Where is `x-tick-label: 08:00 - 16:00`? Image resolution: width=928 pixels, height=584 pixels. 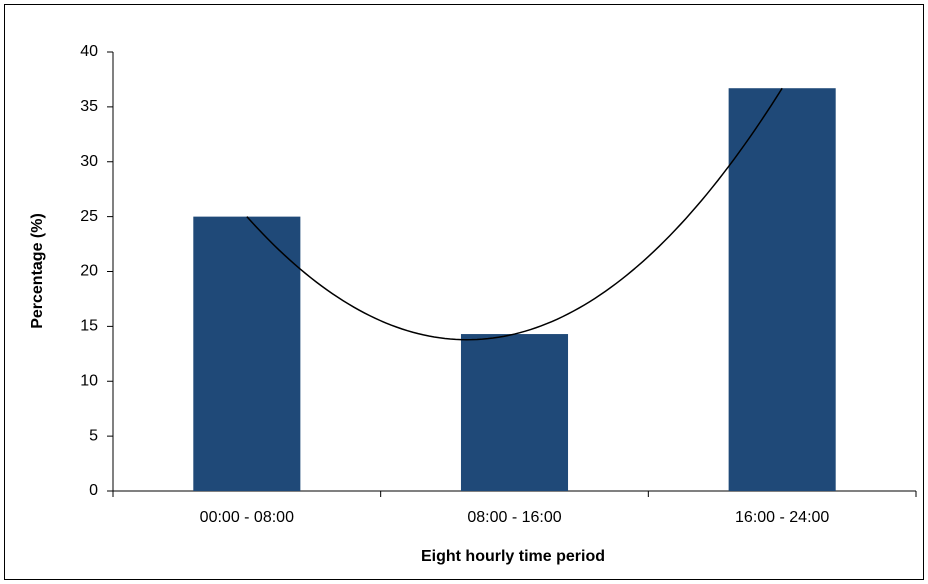
x-tick-label: 08:00 - 16:00 is located at coordinates (514, 517).